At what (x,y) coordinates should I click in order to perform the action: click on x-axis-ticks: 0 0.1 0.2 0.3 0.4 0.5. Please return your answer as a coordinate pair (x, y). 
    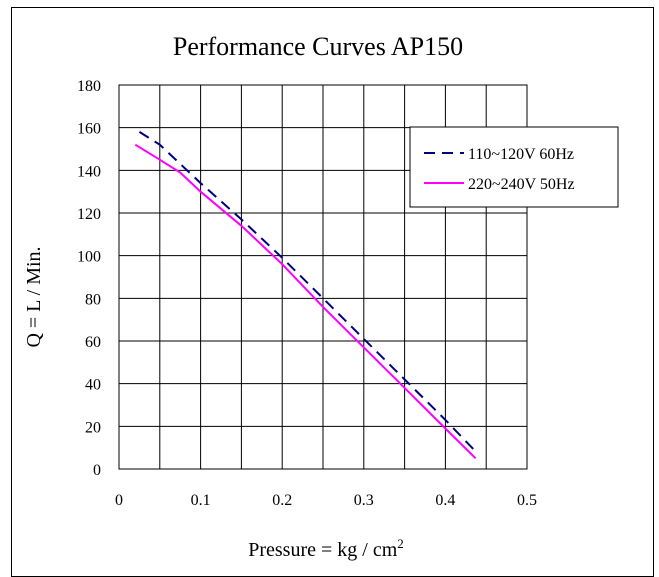
    Looking at the image, I should click on (326, 500).